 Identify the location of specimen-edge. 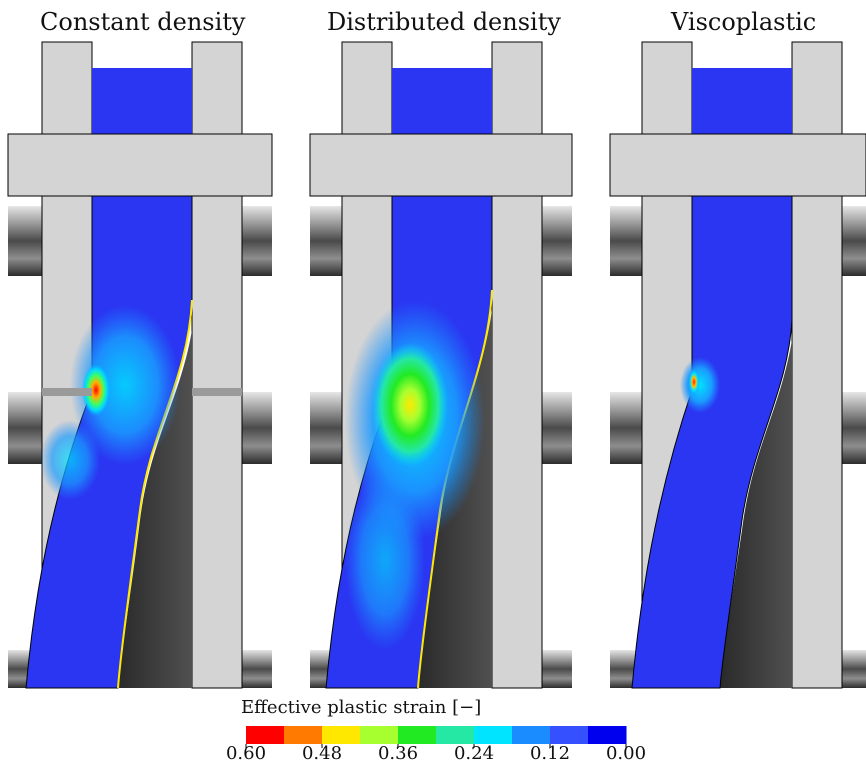
(155, 494).